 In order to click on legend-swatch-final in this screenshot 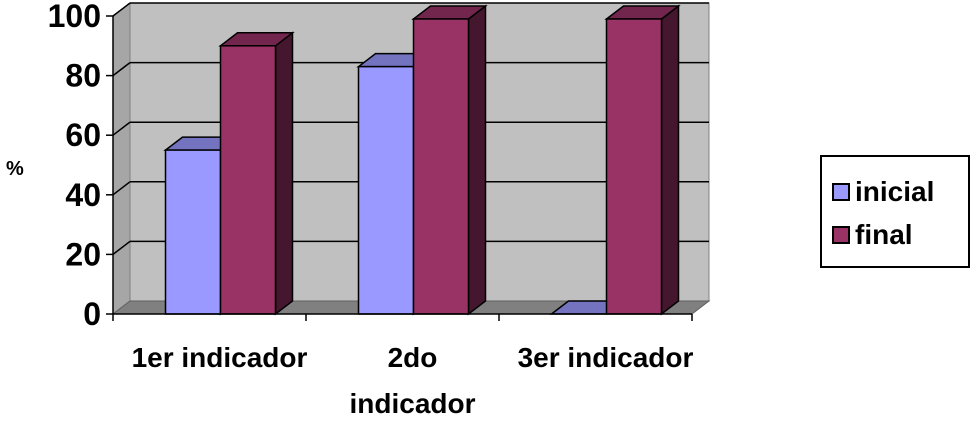, I will do `click(841, 235)`.